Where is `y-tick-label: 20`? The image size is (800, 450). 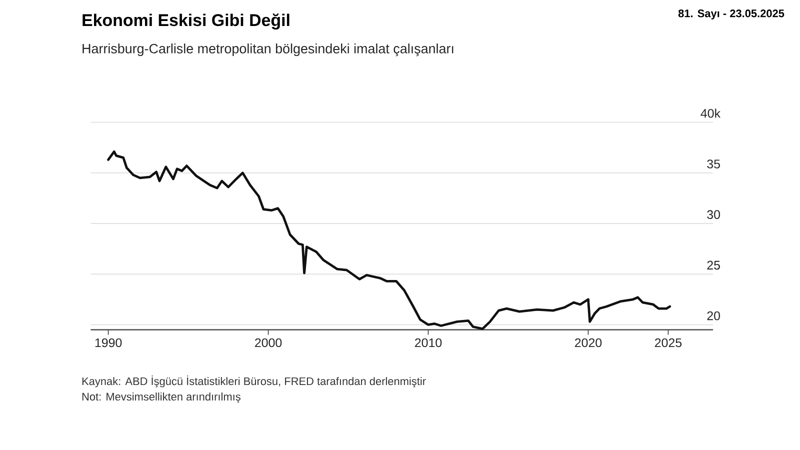
y-tick-label: 20 is located at coordinates (713, 315).